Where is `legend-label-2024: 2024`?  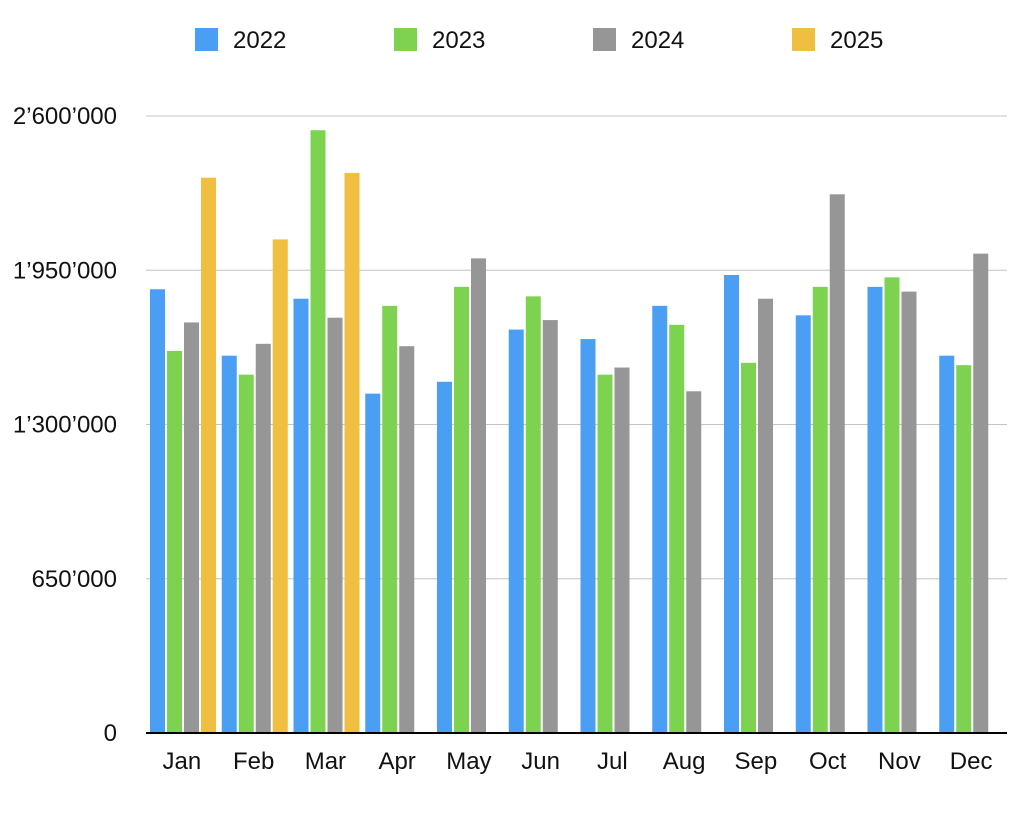
legend-label-2024: 2024 is located at coordinates (657, 40).